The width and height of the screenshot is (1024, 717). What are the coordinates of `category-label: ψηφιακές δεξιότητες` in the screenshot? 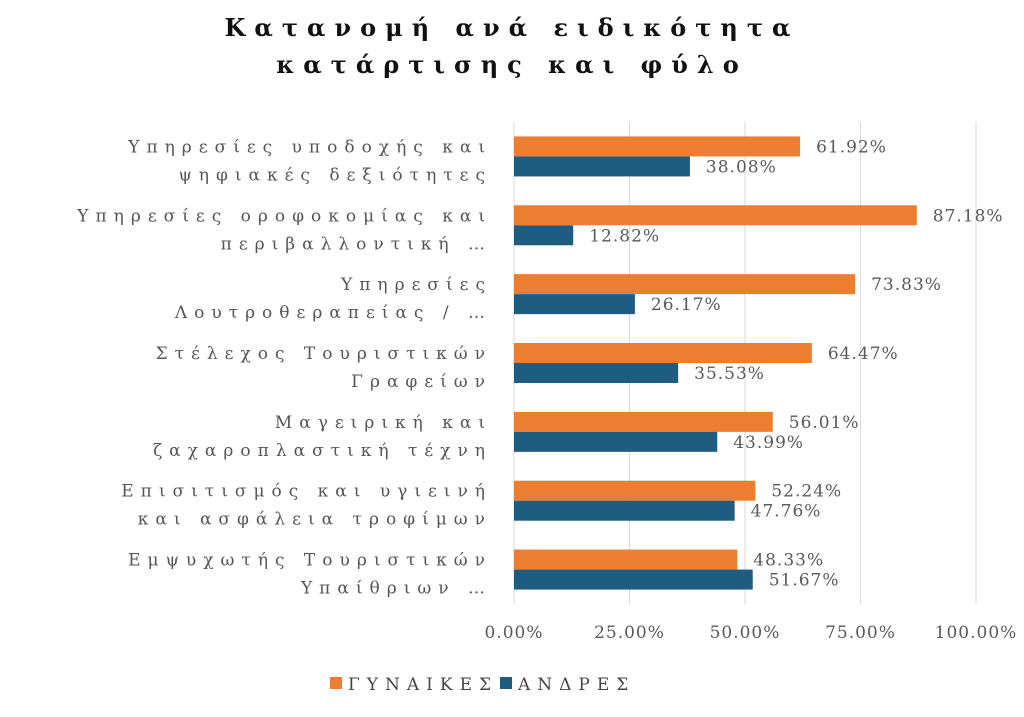 It's located at (335, 175).